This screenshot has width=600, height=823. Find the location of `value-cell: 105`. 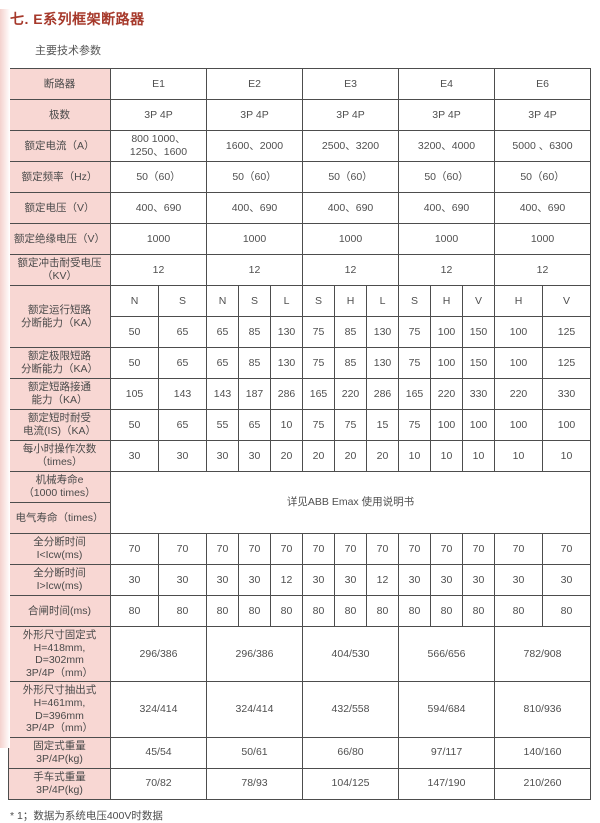

value-cell: 105 is located at coordinates (134, 394).